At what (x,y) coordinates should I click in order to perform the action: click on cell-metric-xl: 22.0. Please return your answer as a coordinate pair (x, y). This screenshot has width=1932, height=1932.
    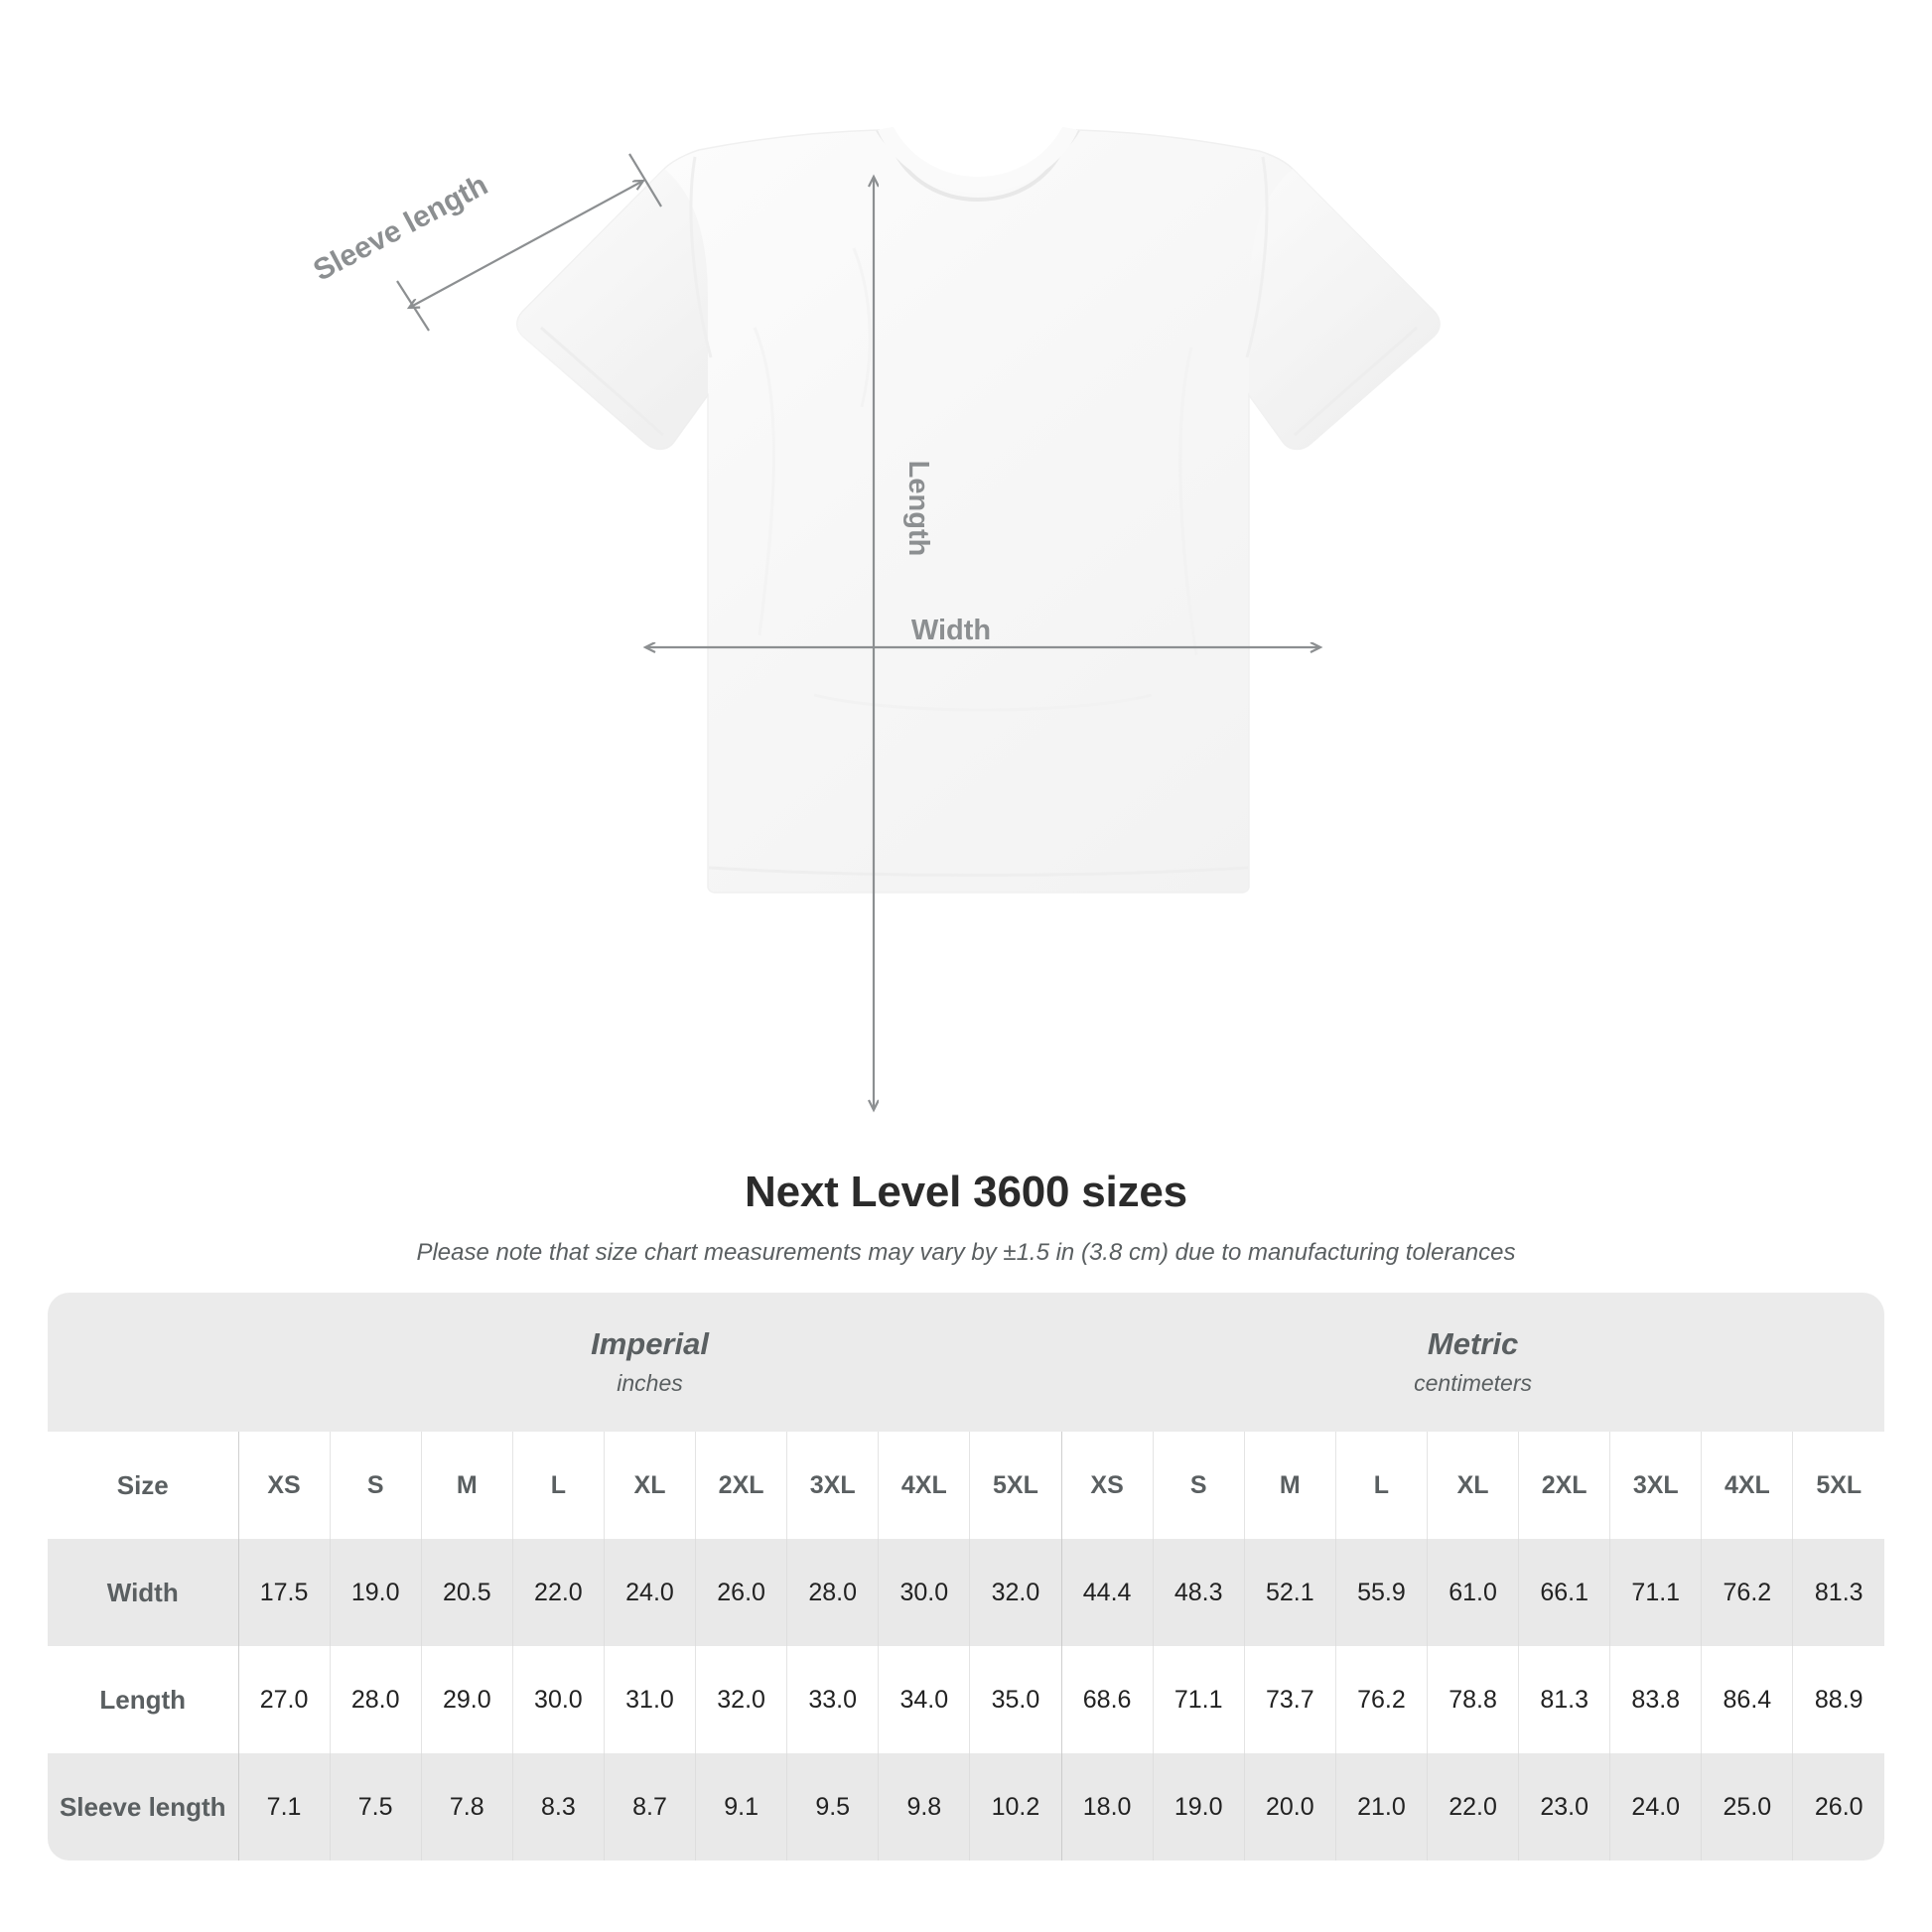
    Looking at the image, I should click on (1472, 1807).